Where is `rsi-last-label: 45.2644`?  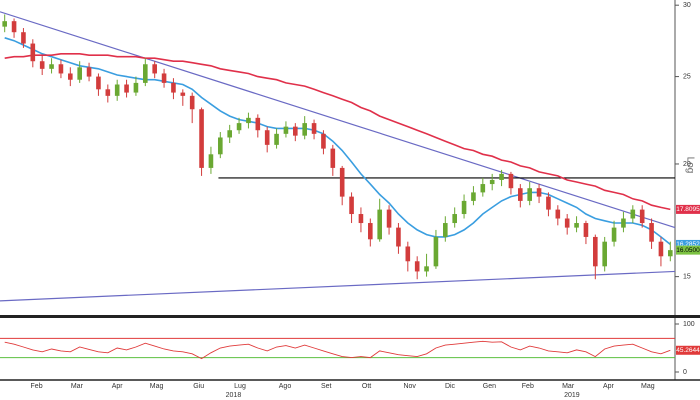 rsi-last-label: 45.2644 is located at coordinates (688, 350).